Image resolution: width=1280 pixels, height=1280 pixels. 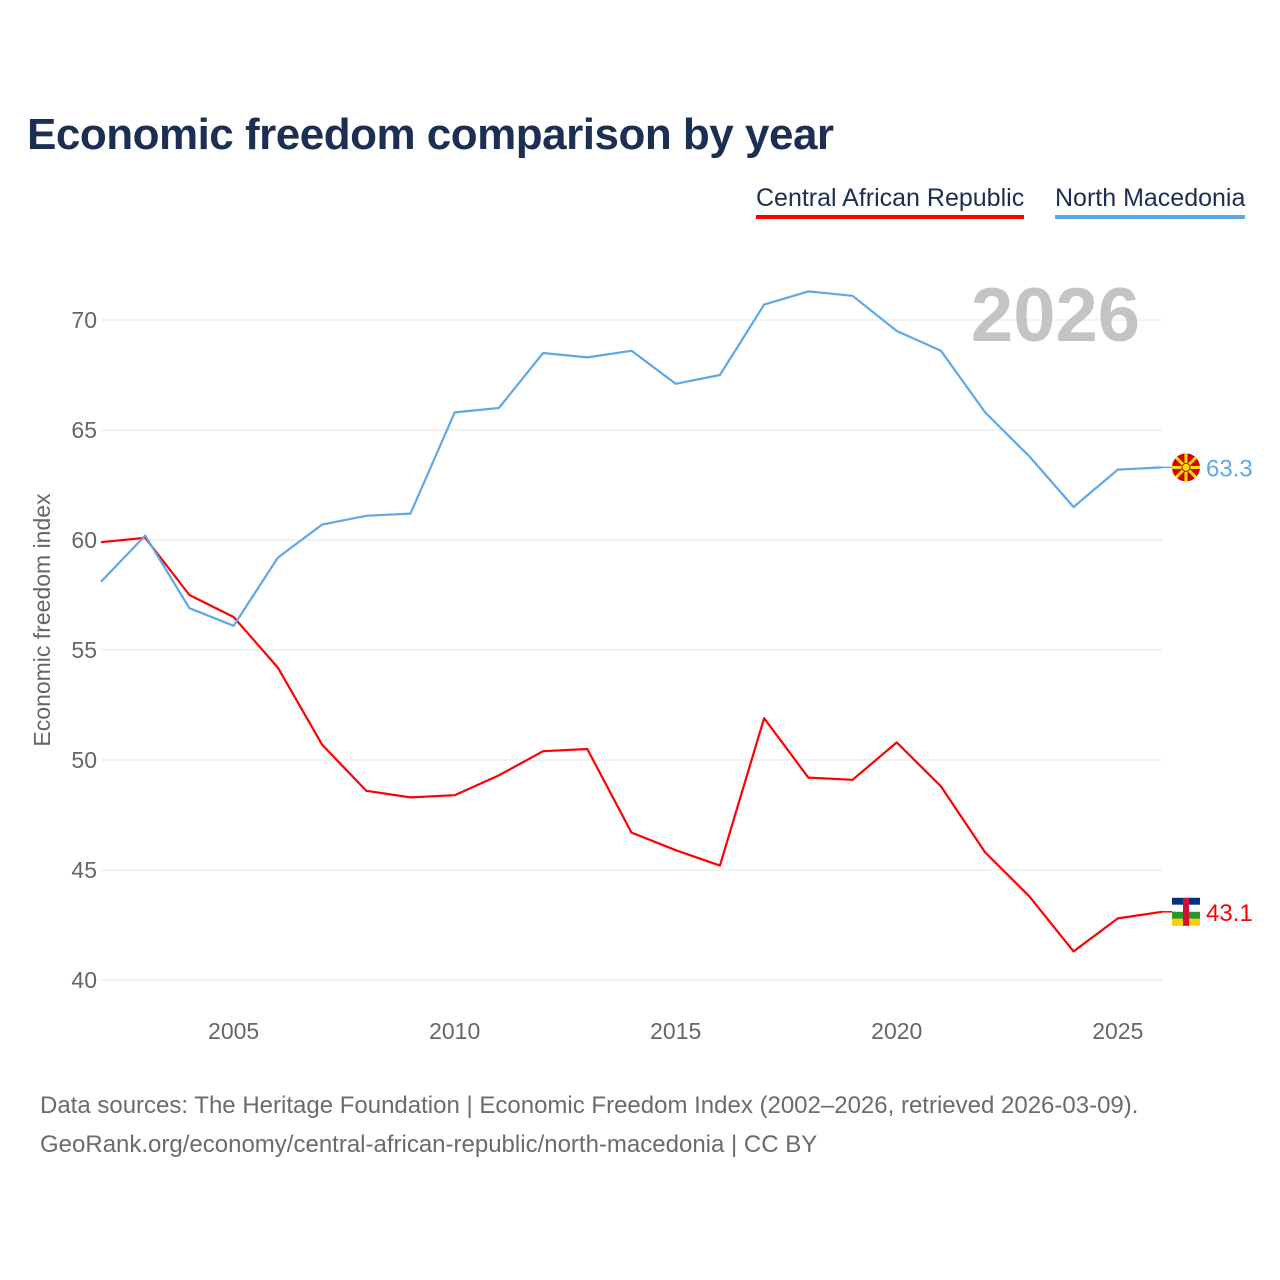 What do you see at coordinates (675, 1031) in the screenshot?
I see `x-tick-label: 2015` at bounding box center [675, 1031].